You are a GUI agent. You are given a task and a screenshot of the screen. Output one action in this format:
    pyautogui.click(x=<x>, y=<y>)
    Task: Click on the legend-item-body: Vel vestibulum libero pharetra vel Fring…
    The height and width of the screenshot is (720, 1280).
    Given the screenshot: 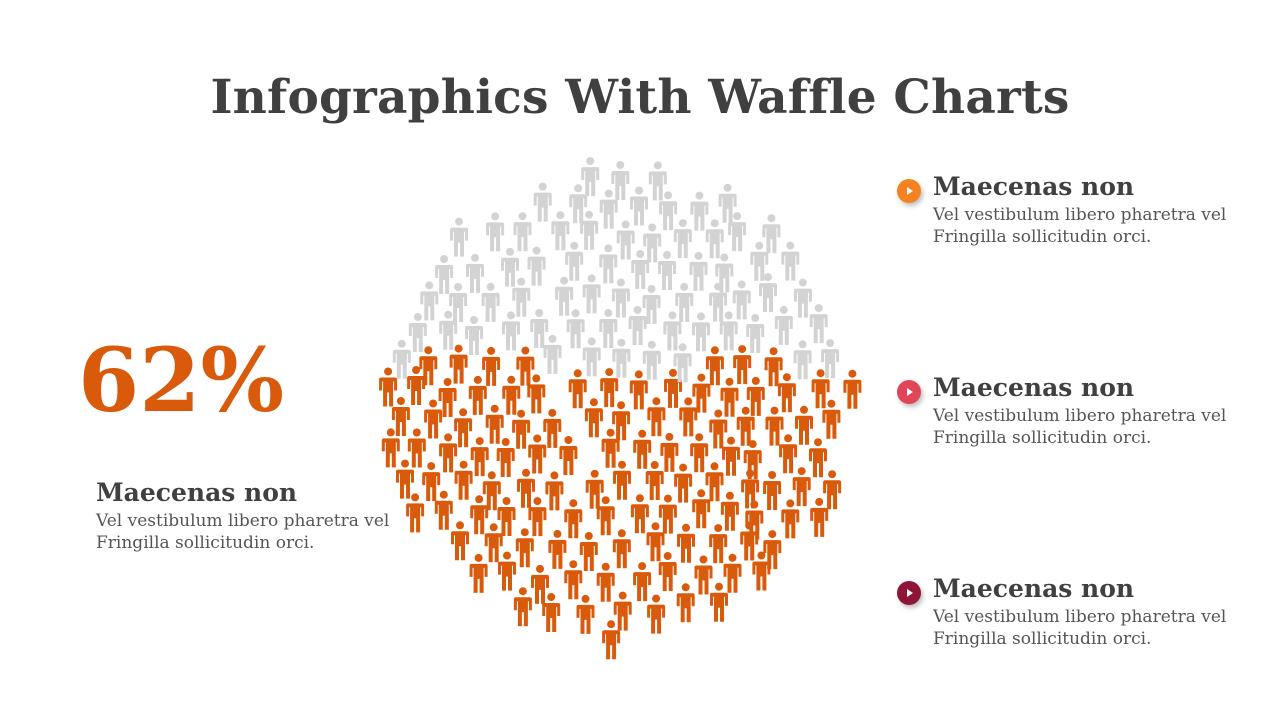 What is the action you would take?
    pyautogui.click(x=1080, y=226)
    